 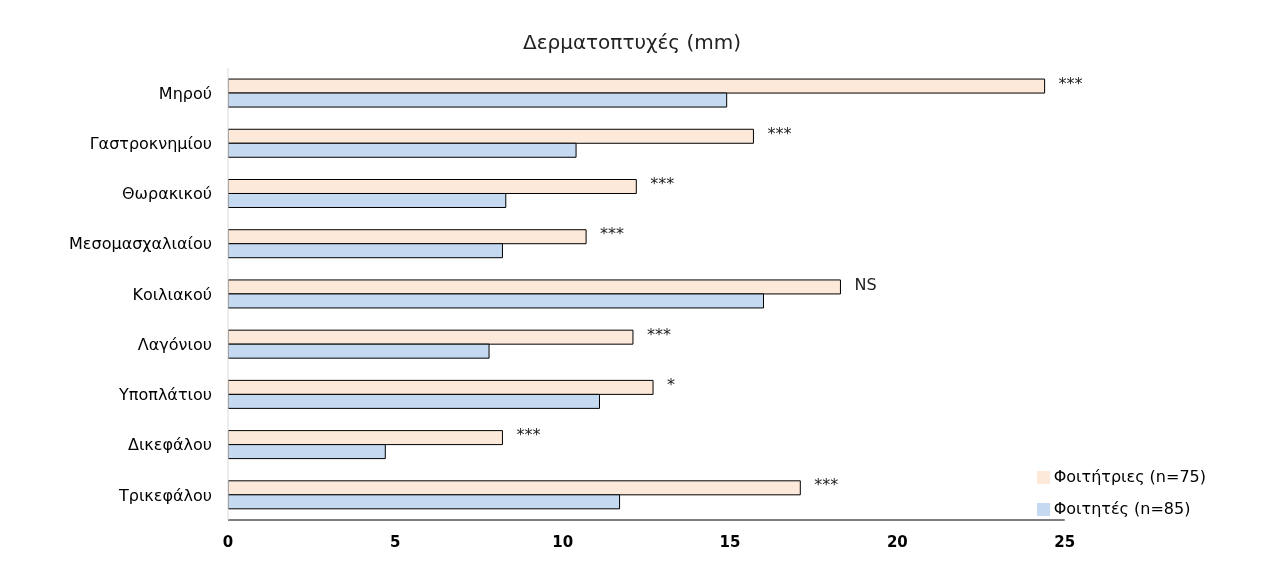 I want to click on legend-label: Φοιτήτριες (n=75), so click(x=1129, y=476).